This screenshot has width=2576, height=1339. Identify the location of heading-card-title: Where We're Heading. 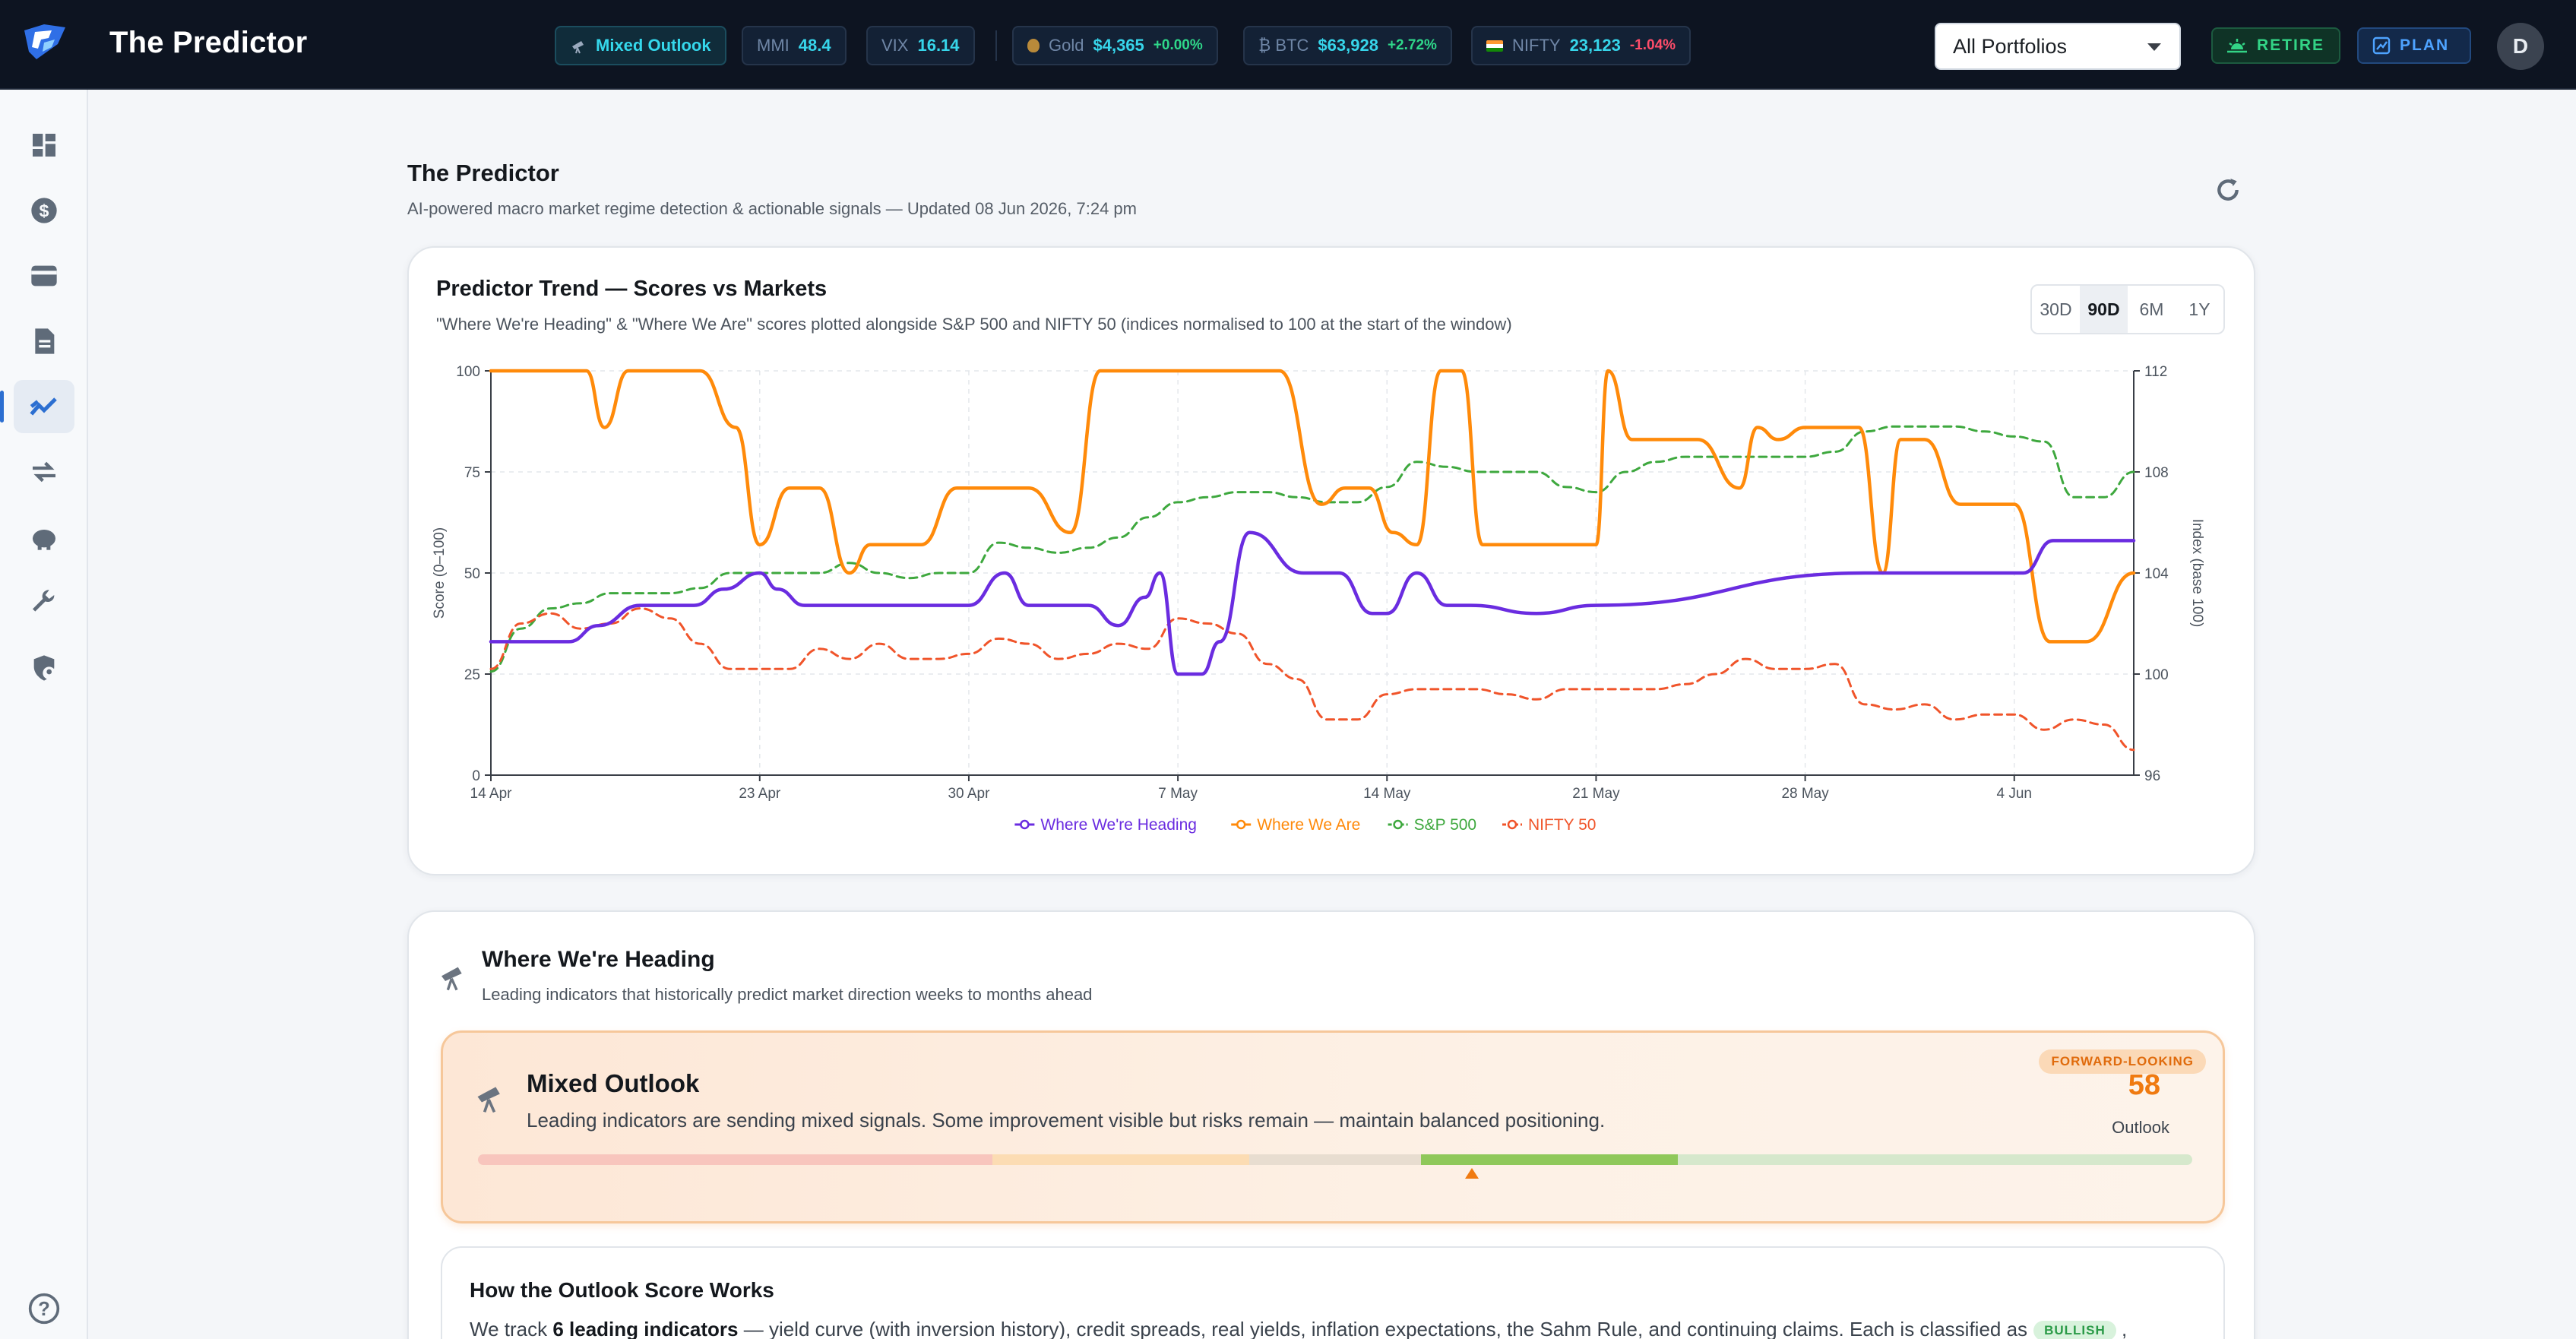
(599, 959).